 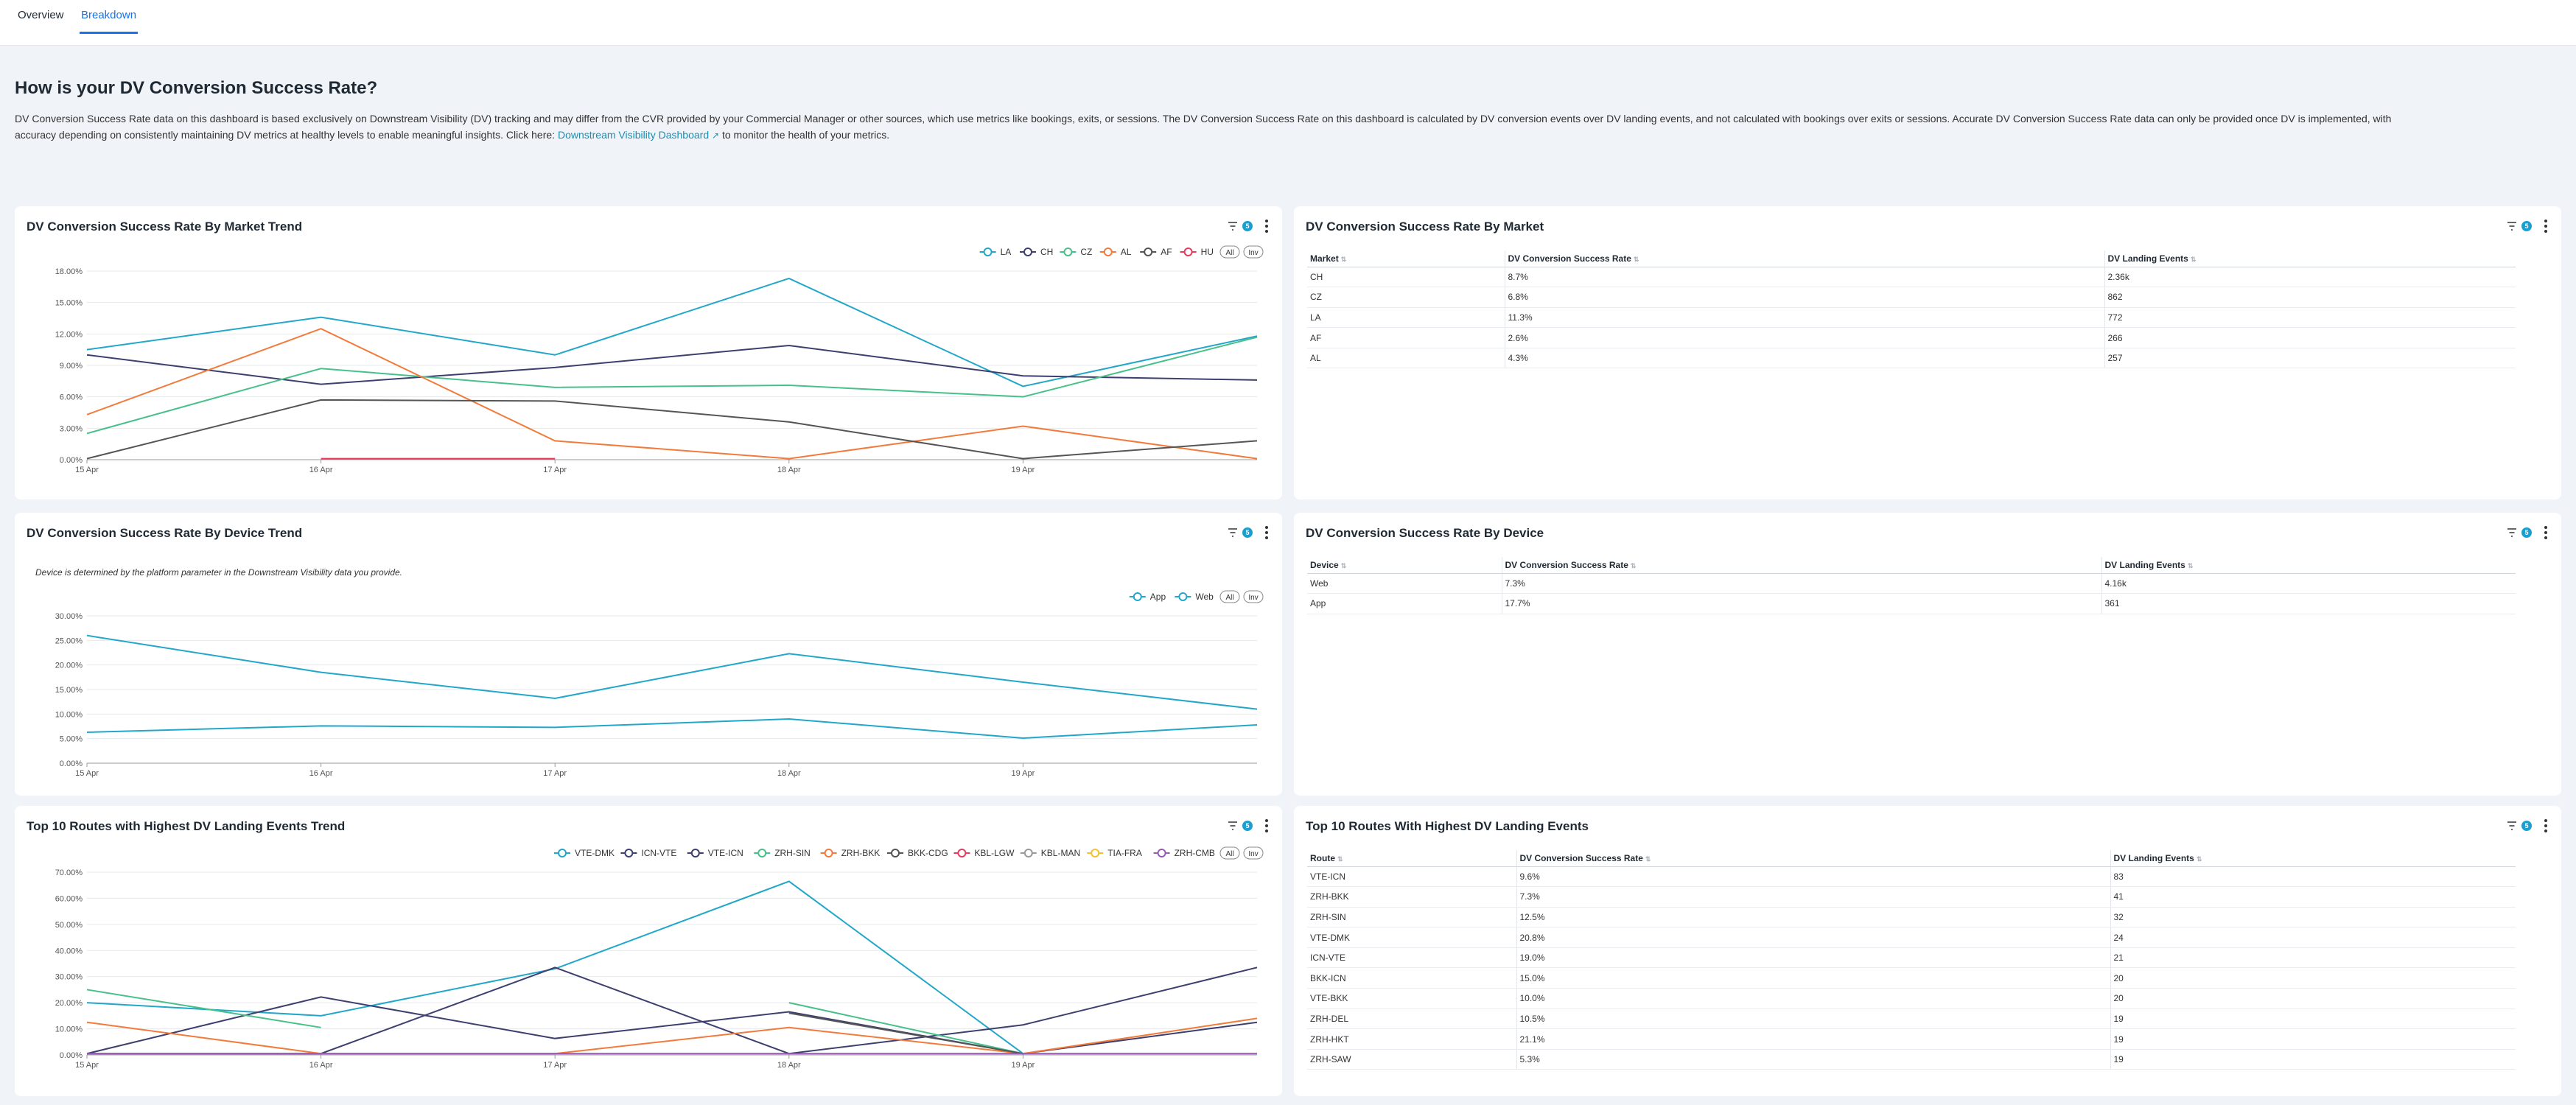 I want to click on series-line-vte-dmk, so click(x=554, y=968).